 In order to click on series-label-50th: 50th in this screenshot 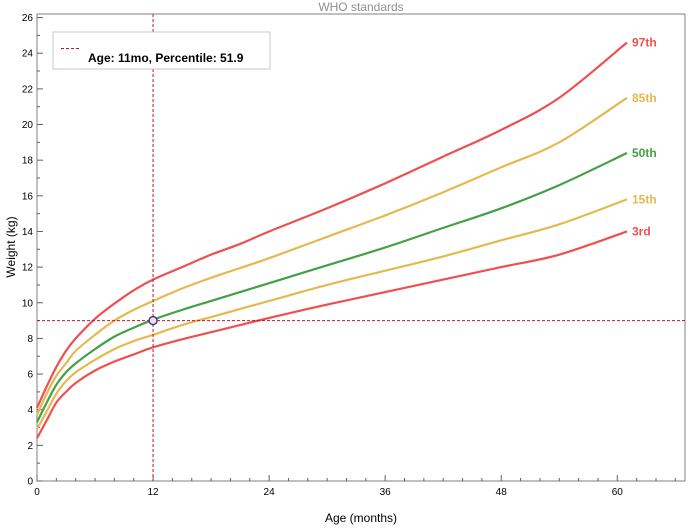, I will do `click(644, 153)`.